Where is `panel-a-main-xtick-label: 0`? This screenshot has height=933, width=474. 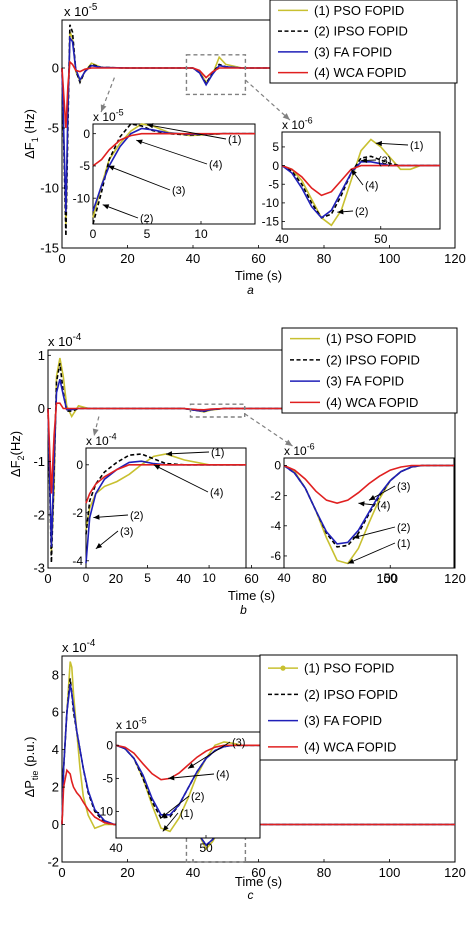 panel-a-main-xtick-label: 0 is located at coordinates (61, 258).